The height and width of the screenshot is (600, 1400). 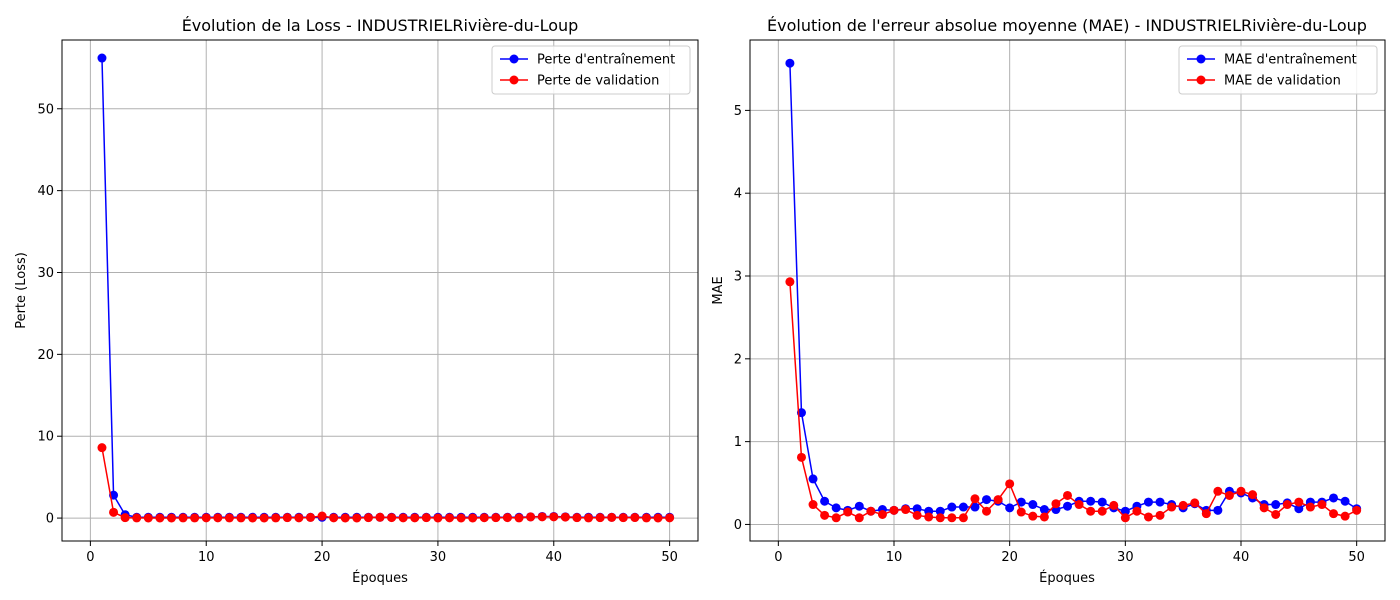 What do you see at coordinates (738, 111) in the screenshot?
I see `mae-chart-ytick-label-5: 5` at bounding box center [738, 111].